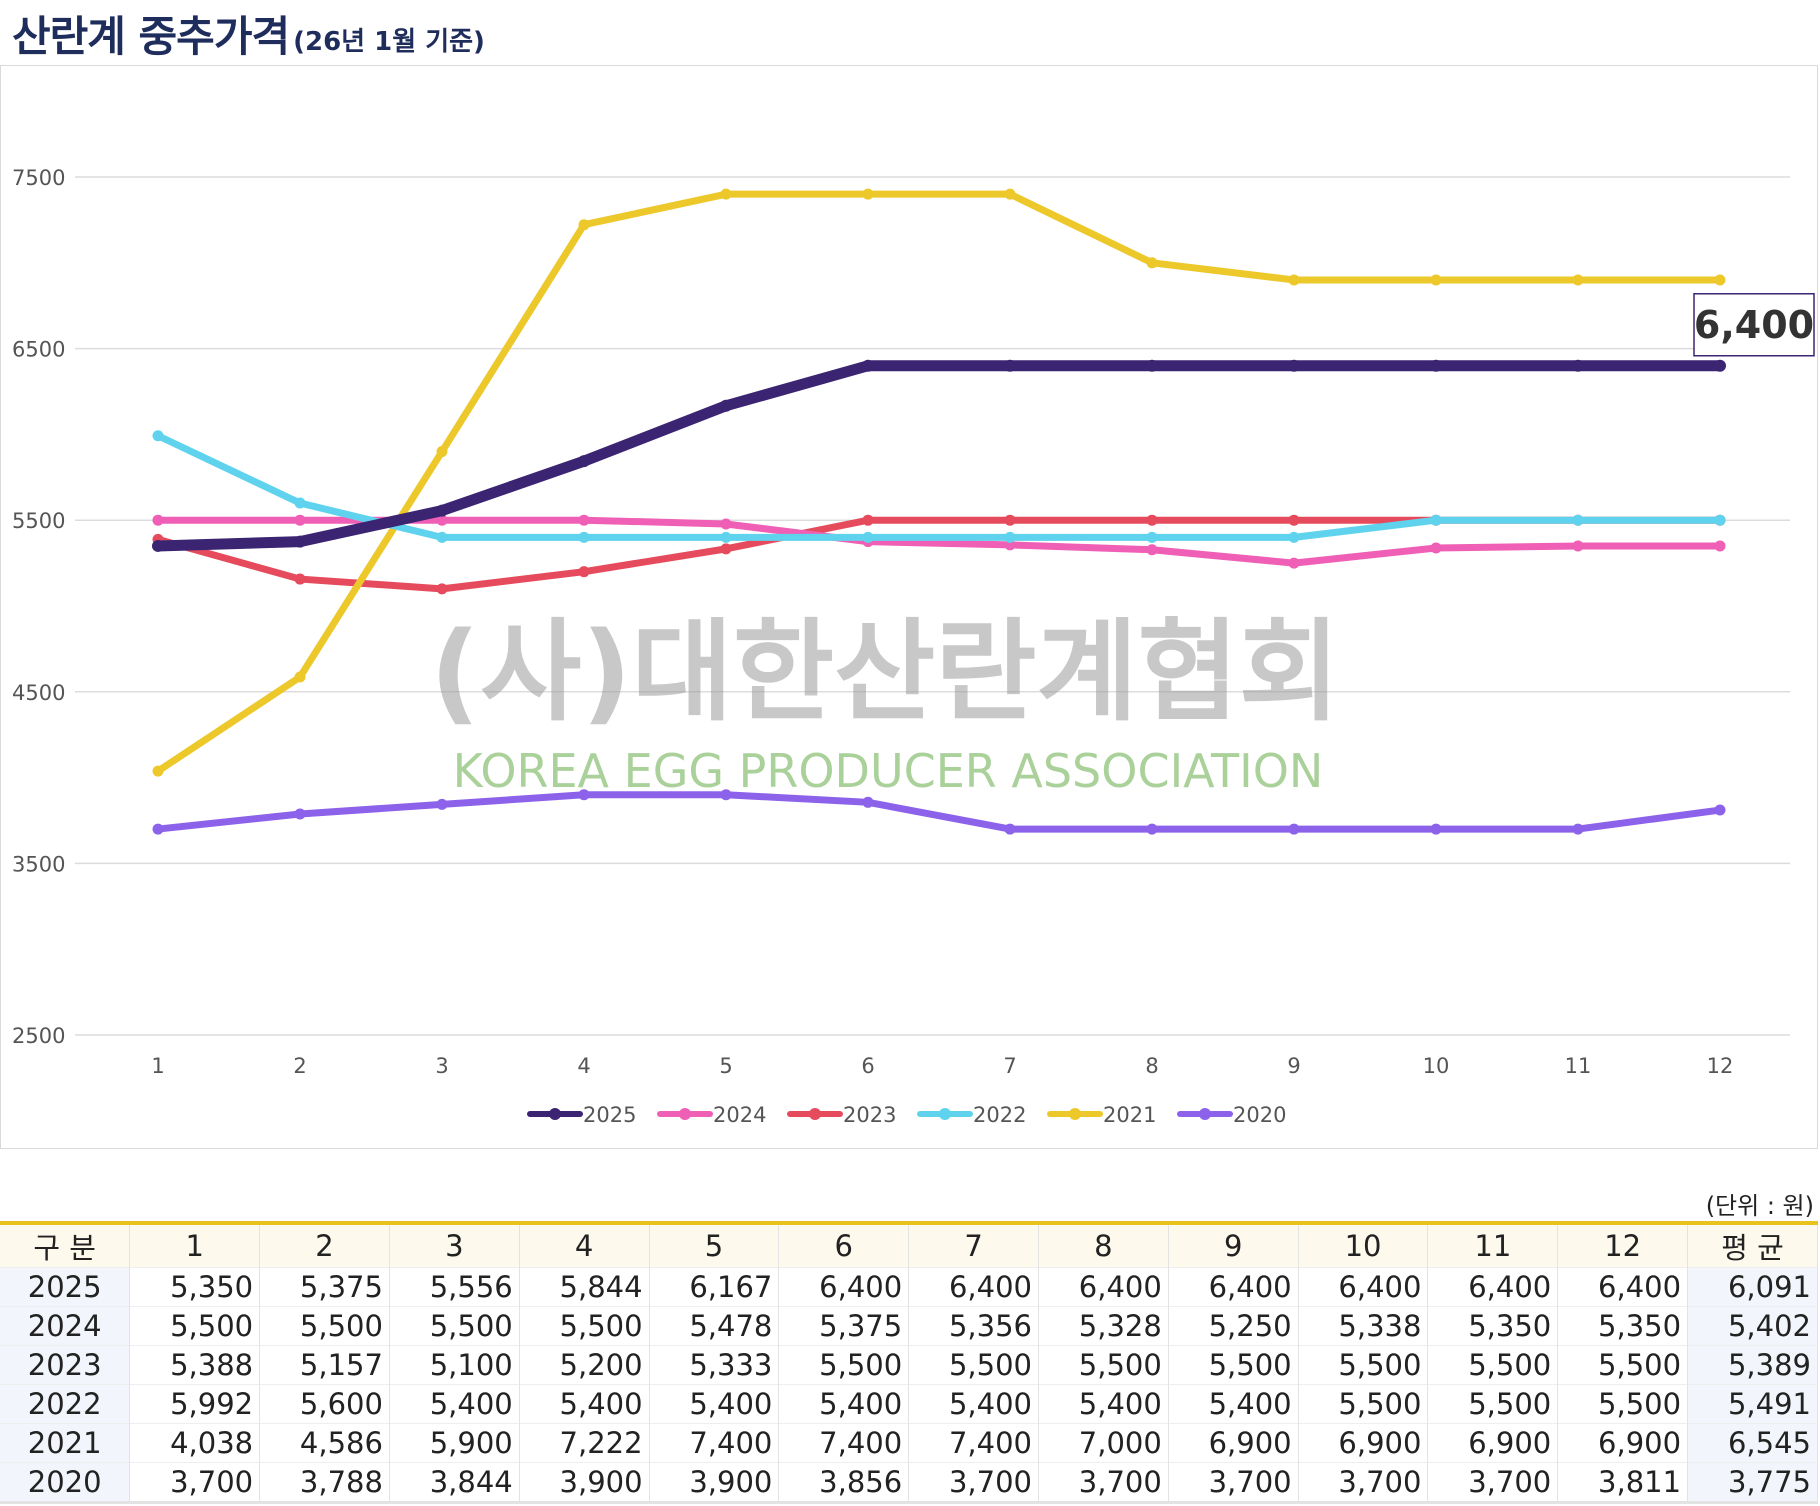  Describe the element at coordinates (454, 1443) in the screenshot. I see `table-cell: 5,900` at that location.